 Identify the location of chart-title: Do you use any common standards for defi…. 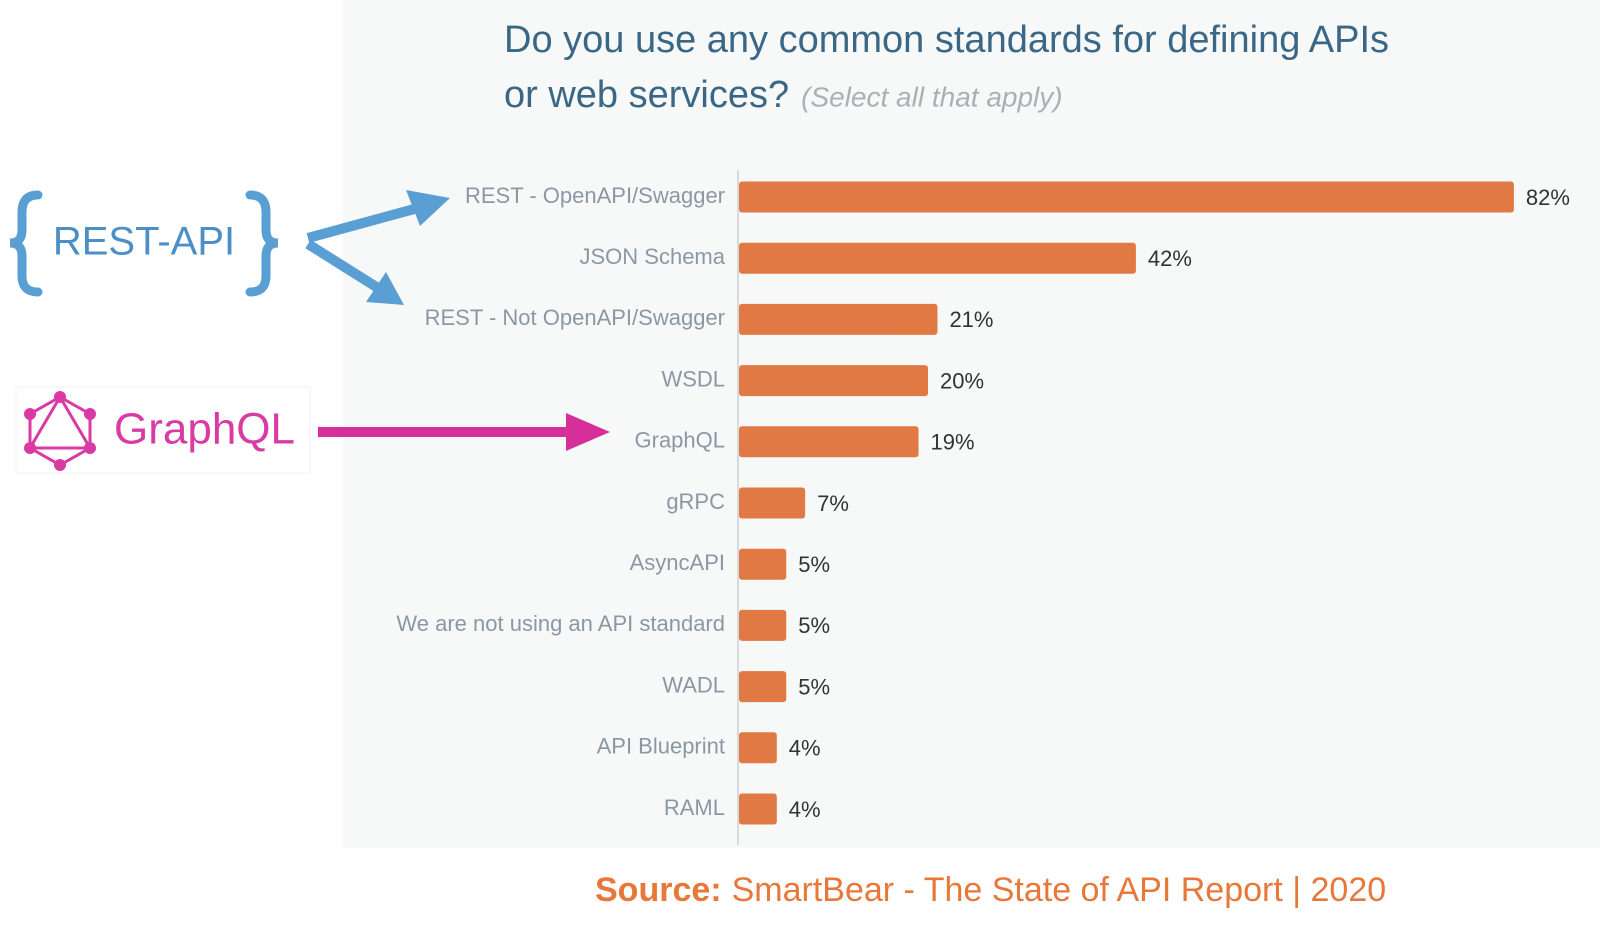
(946, 40).